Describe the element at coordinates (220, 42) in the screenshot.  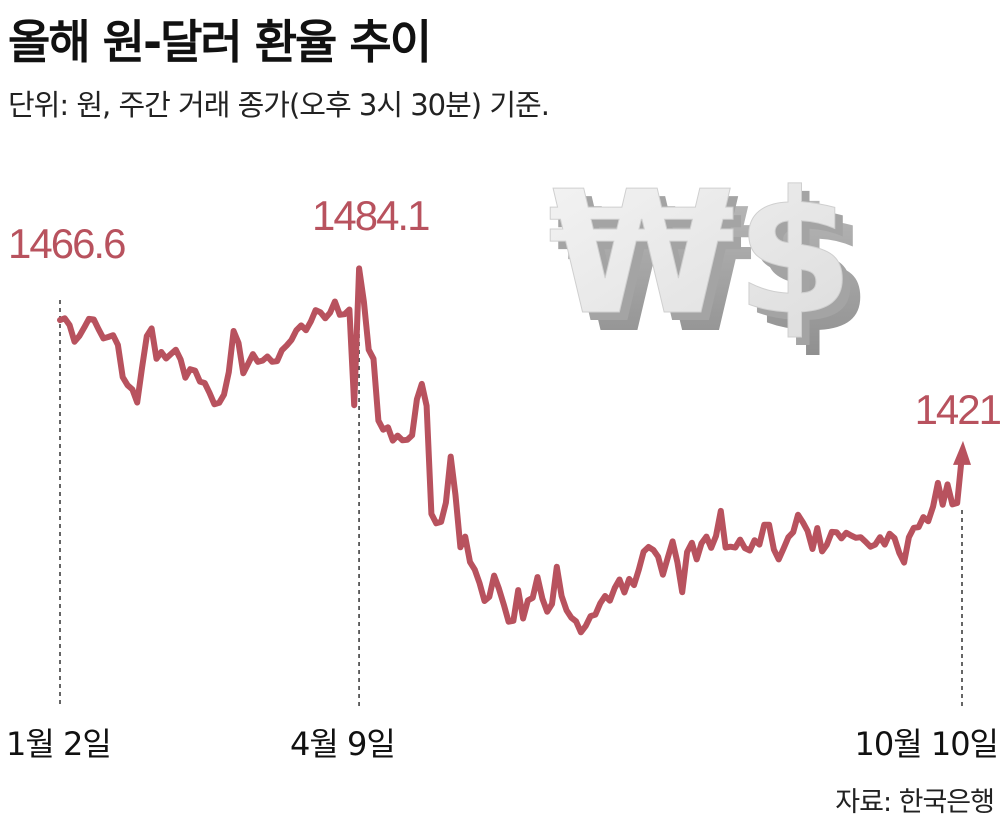
I see `chart-title: 올해 원-달러 환율 추이` at that location.